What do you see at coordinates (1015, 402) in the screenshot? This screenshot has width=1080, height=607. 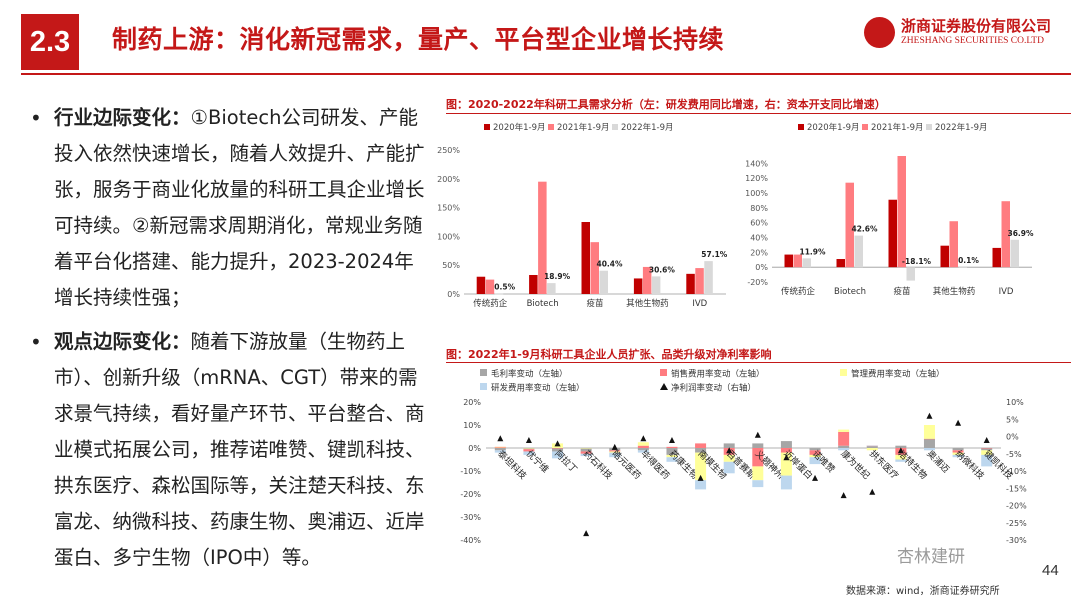 I see `y-right-tick-label-8: 10%` at bounding box center [1015, 402].